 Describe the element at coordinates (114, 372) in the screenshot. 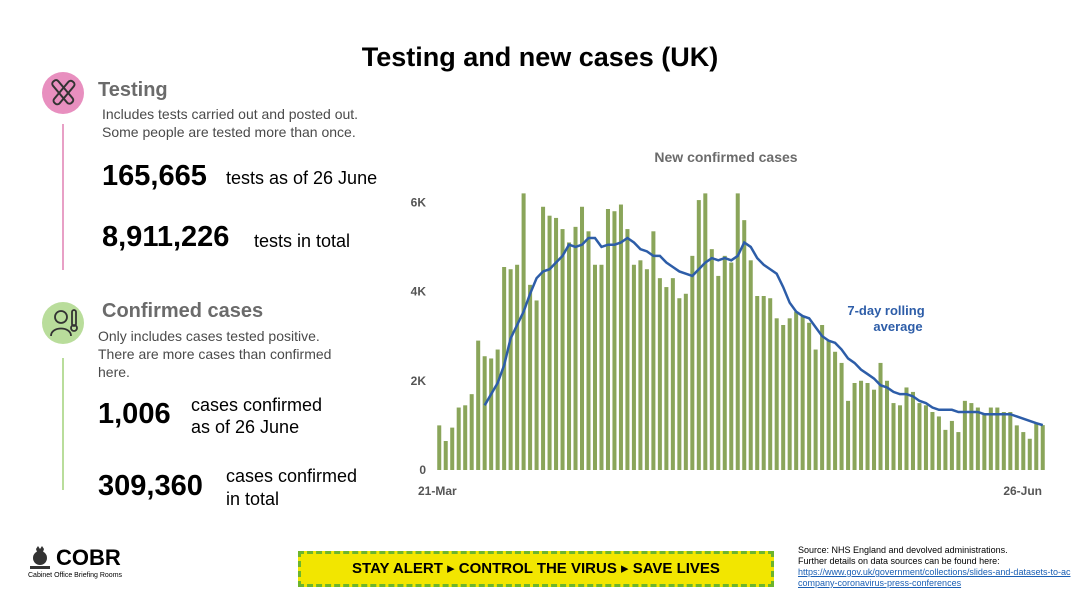

I see `cases-desc-3: here.` at that location.